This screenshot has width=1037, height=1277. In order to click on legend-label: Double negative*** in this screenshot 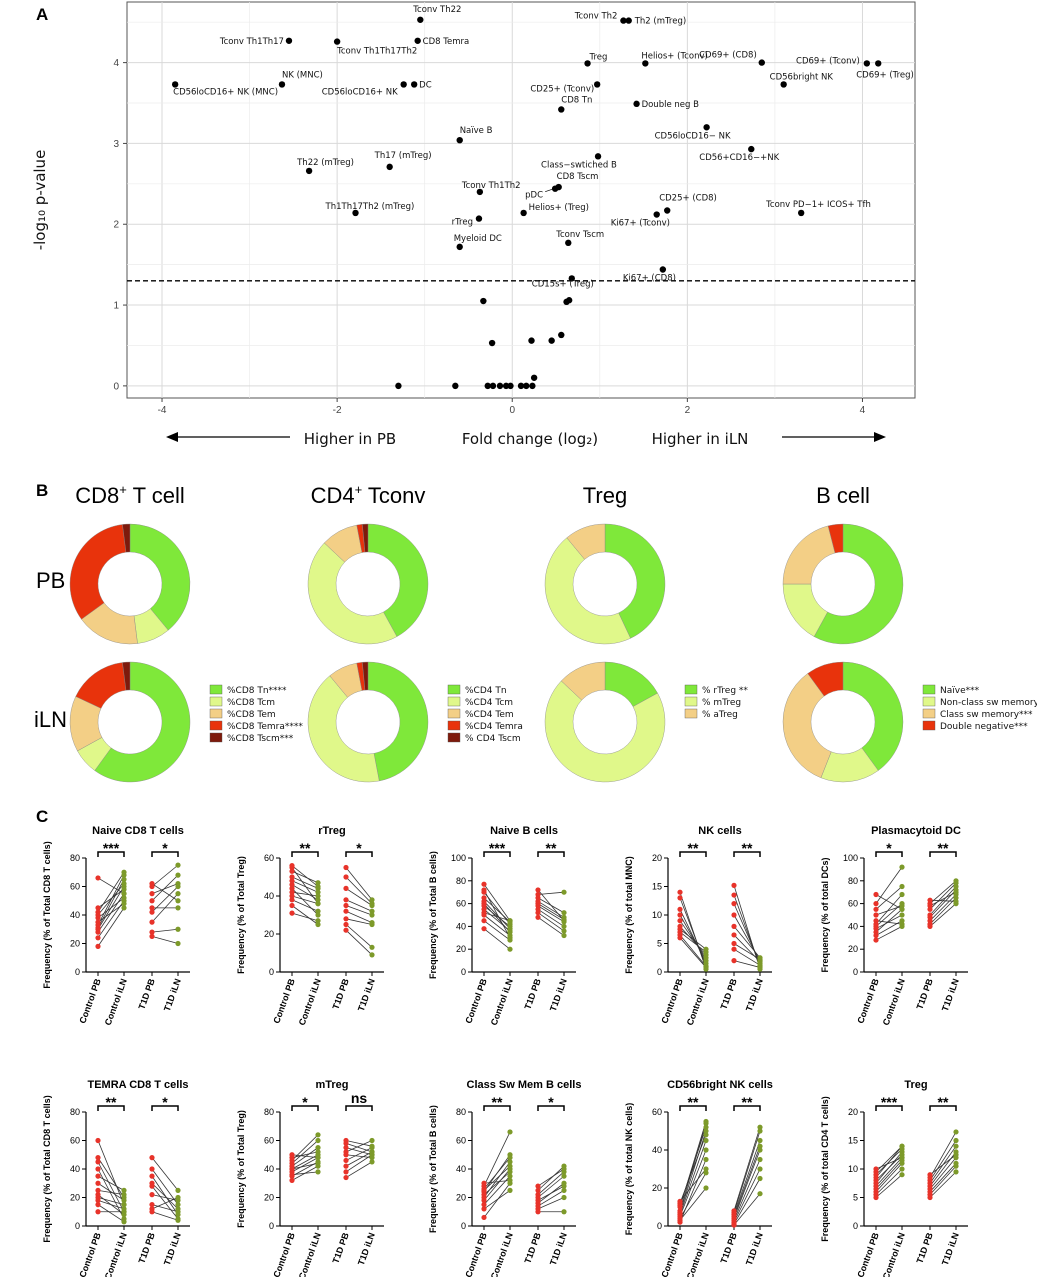, I will do `click(984, 727)`.